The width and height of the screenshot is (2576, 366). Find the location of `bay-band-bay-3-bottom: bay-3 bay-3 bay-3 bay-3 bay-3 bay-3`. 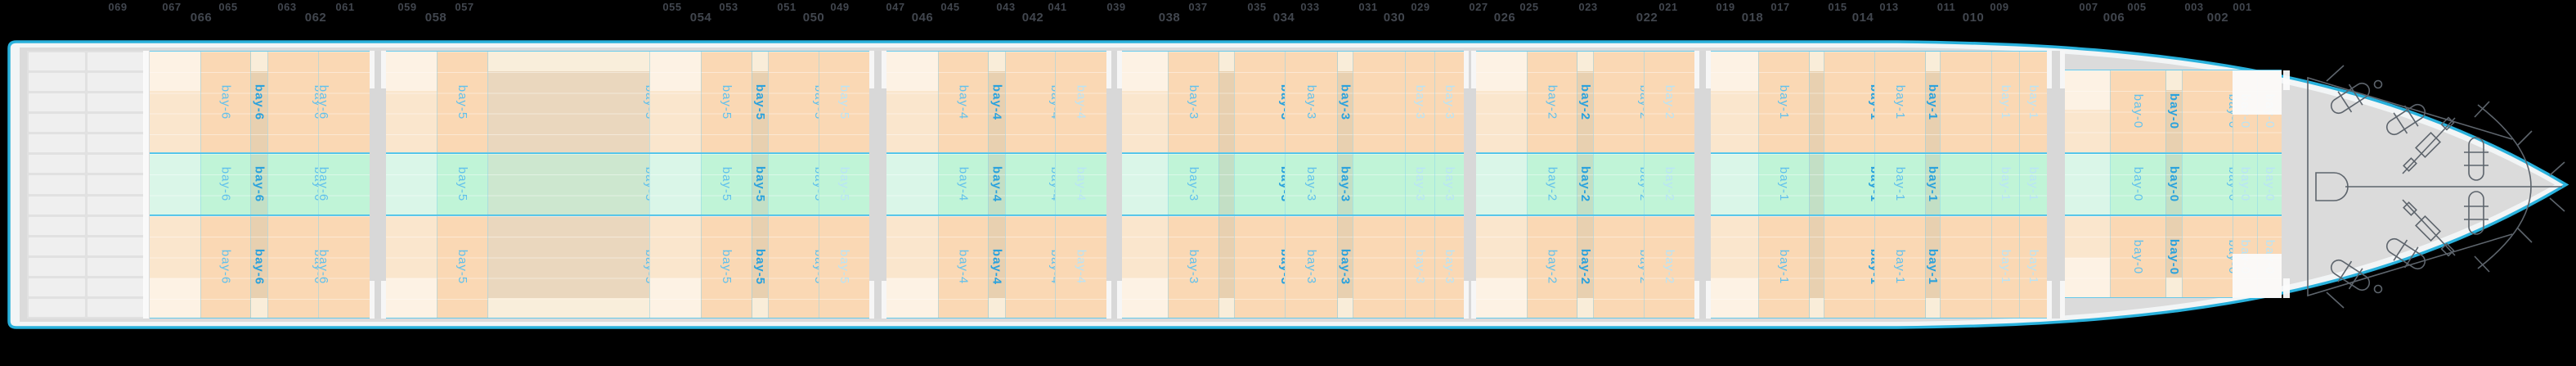

bay-band-bay-3-bottom: bay-3 bay-3 bay-3 bay-3 bay-3 bay-3 is located at coordinates (1293, 267).